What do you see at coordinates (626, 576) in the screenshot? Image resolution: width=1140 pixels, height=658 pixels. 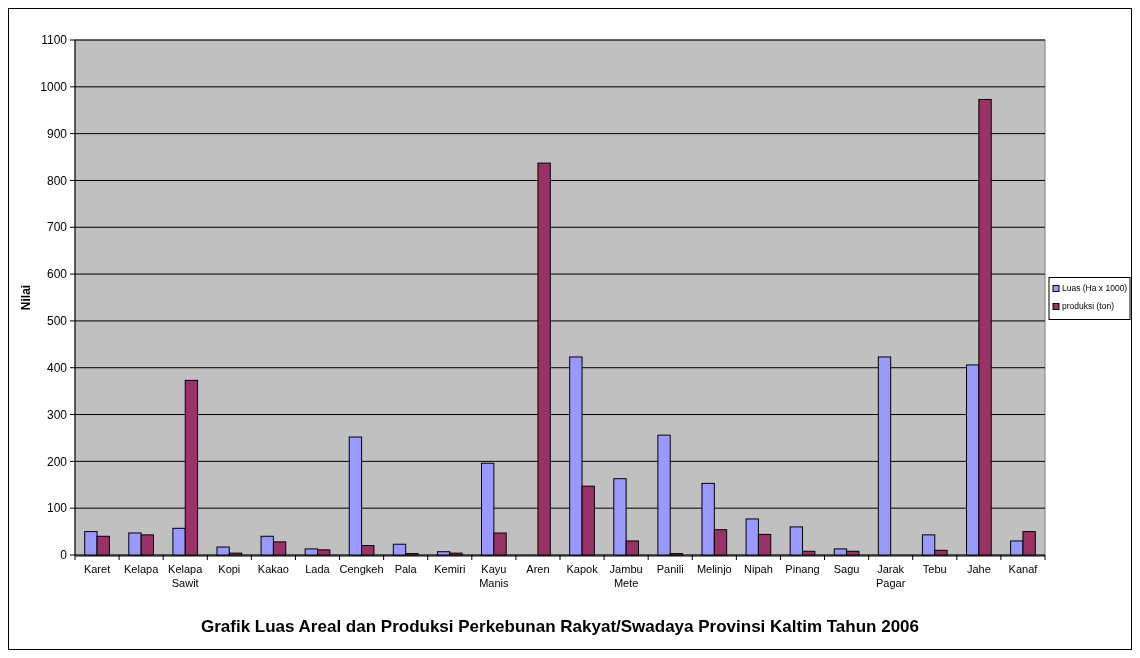 I see `x-tick-label: Jambu Mete` at bounding box center [626, 576].